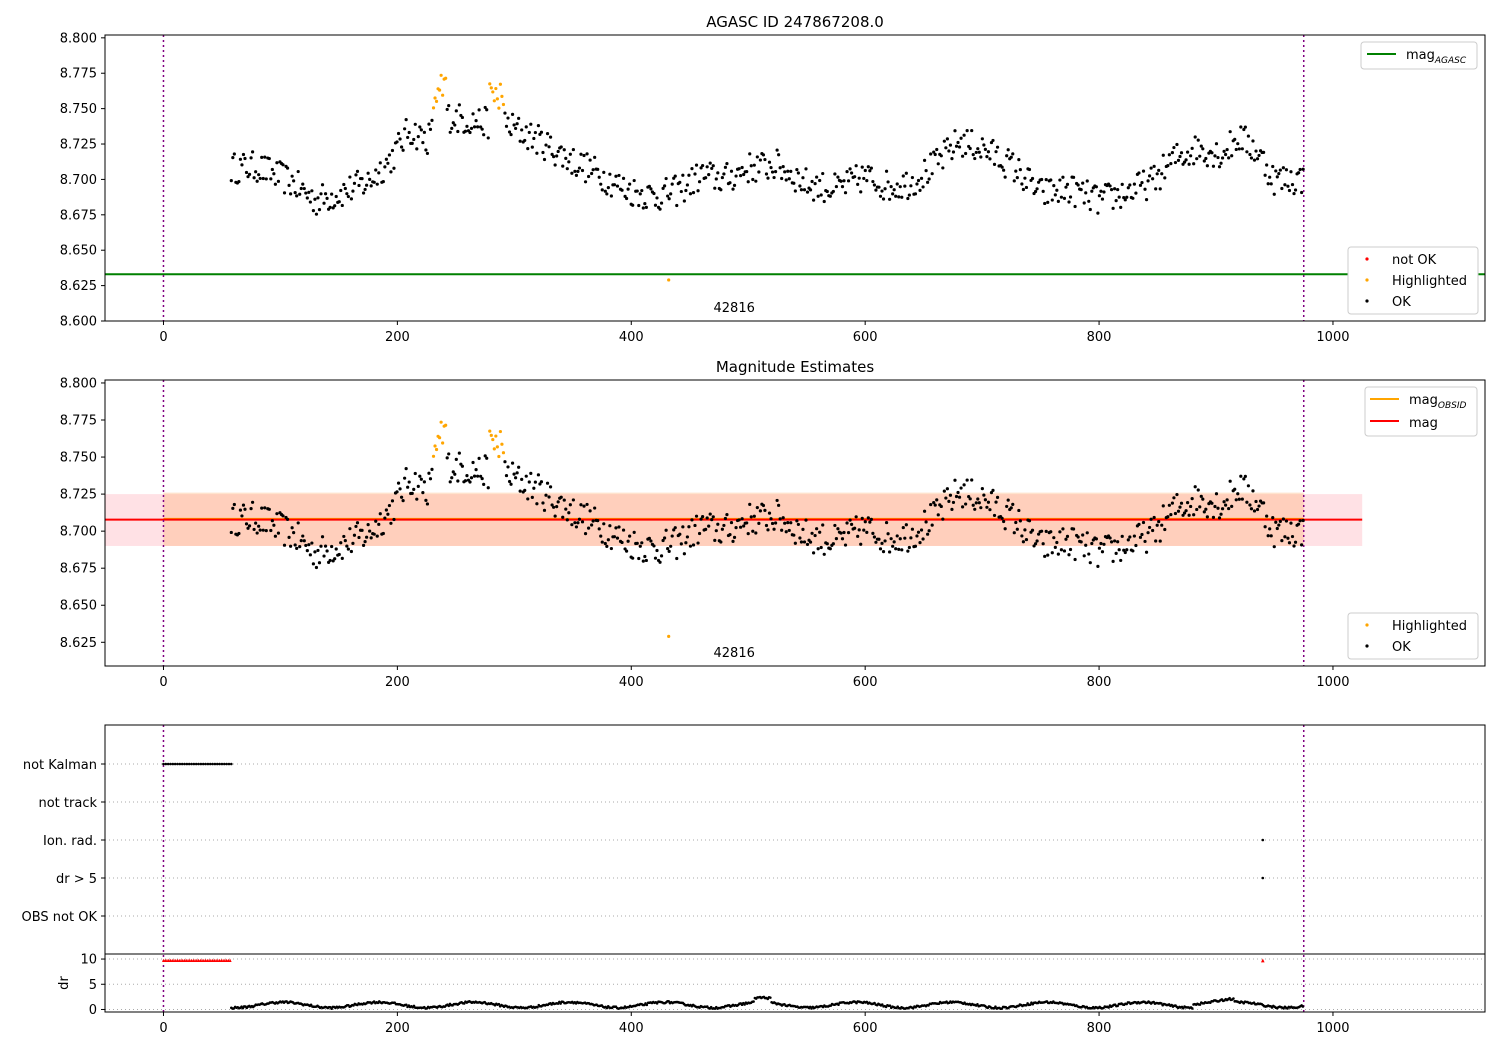 This screenshot has width=1500, height=1050. Describe the element at coordinates (865, 337) in the screenshot. I see `x-tick-label: 600` at that location.